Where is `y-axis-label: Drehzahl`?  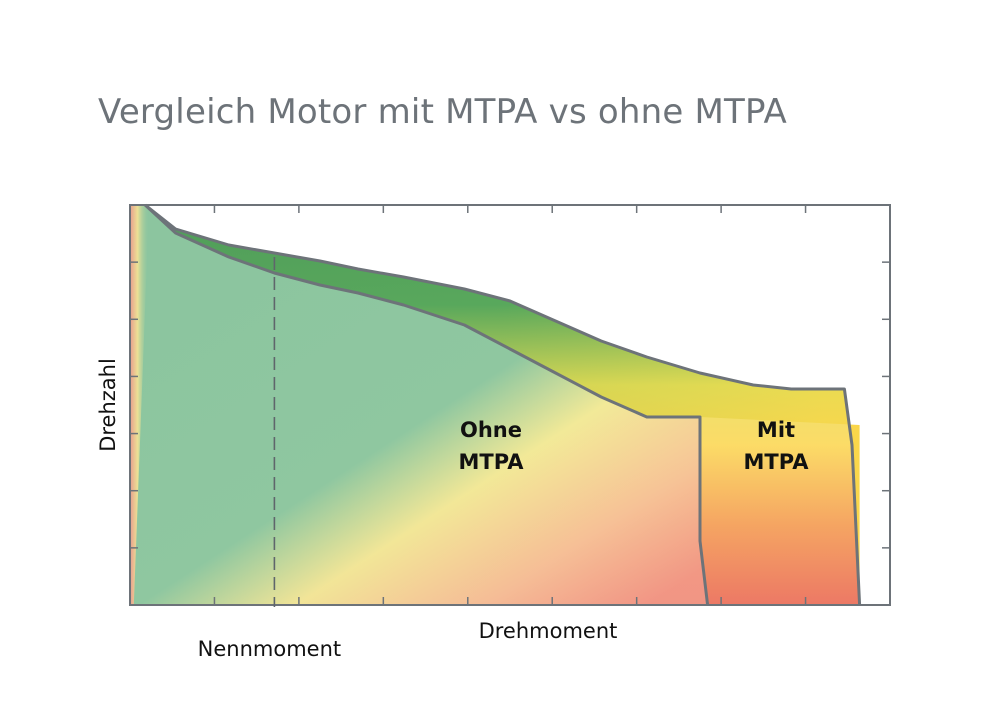 y-axis-label: Drehzahl is located at coordinates (108, 405).